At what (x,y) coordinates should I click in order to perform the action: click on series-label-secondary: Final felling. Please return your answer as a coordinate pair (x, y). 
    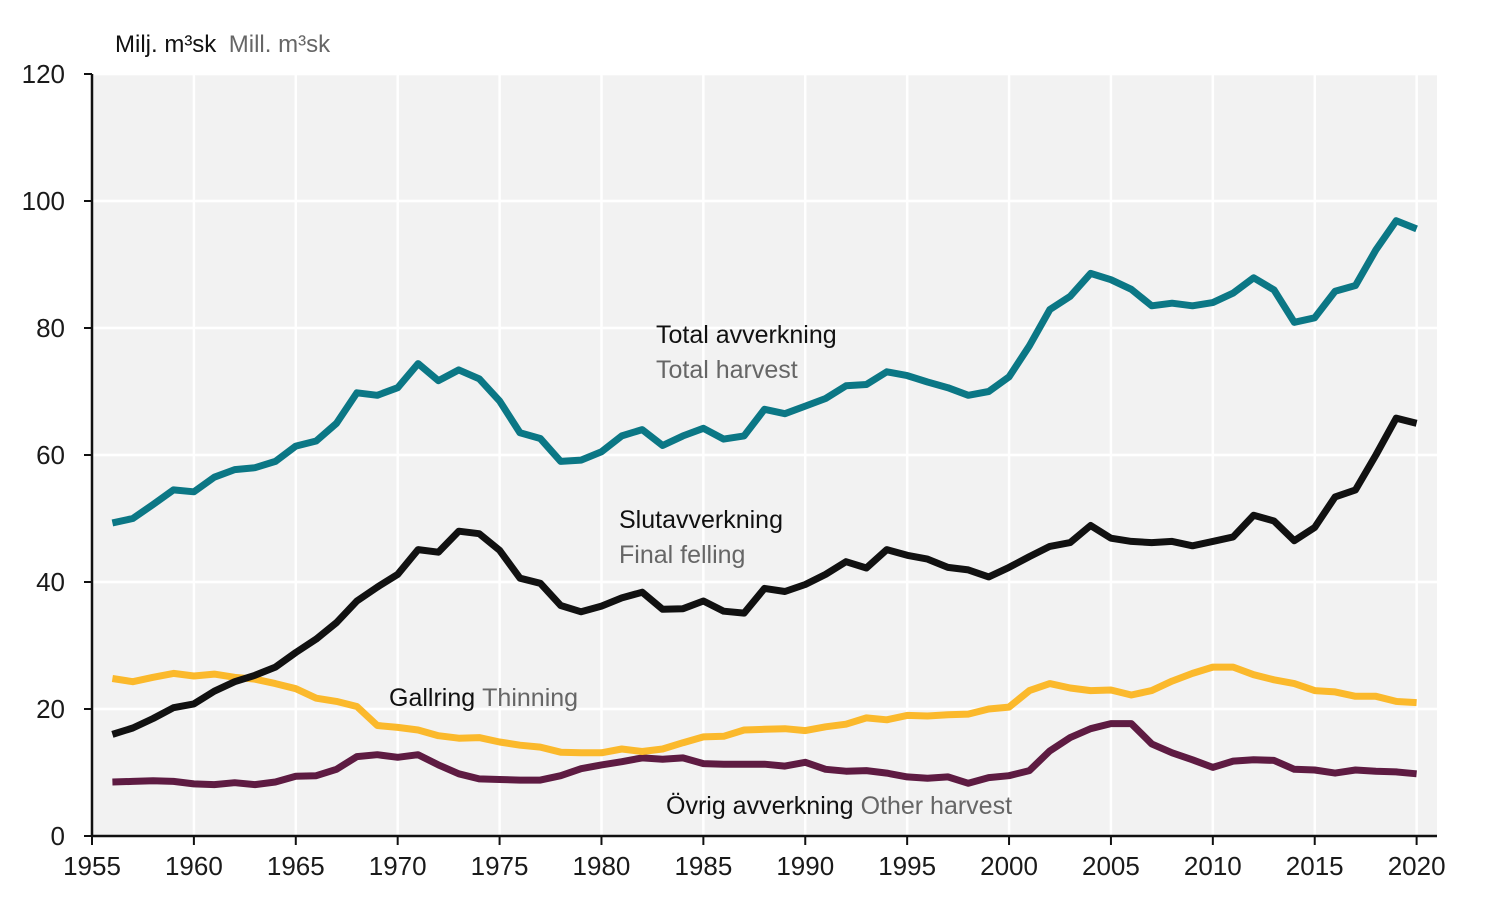
    Looking at the image, I should click on (682, 555).